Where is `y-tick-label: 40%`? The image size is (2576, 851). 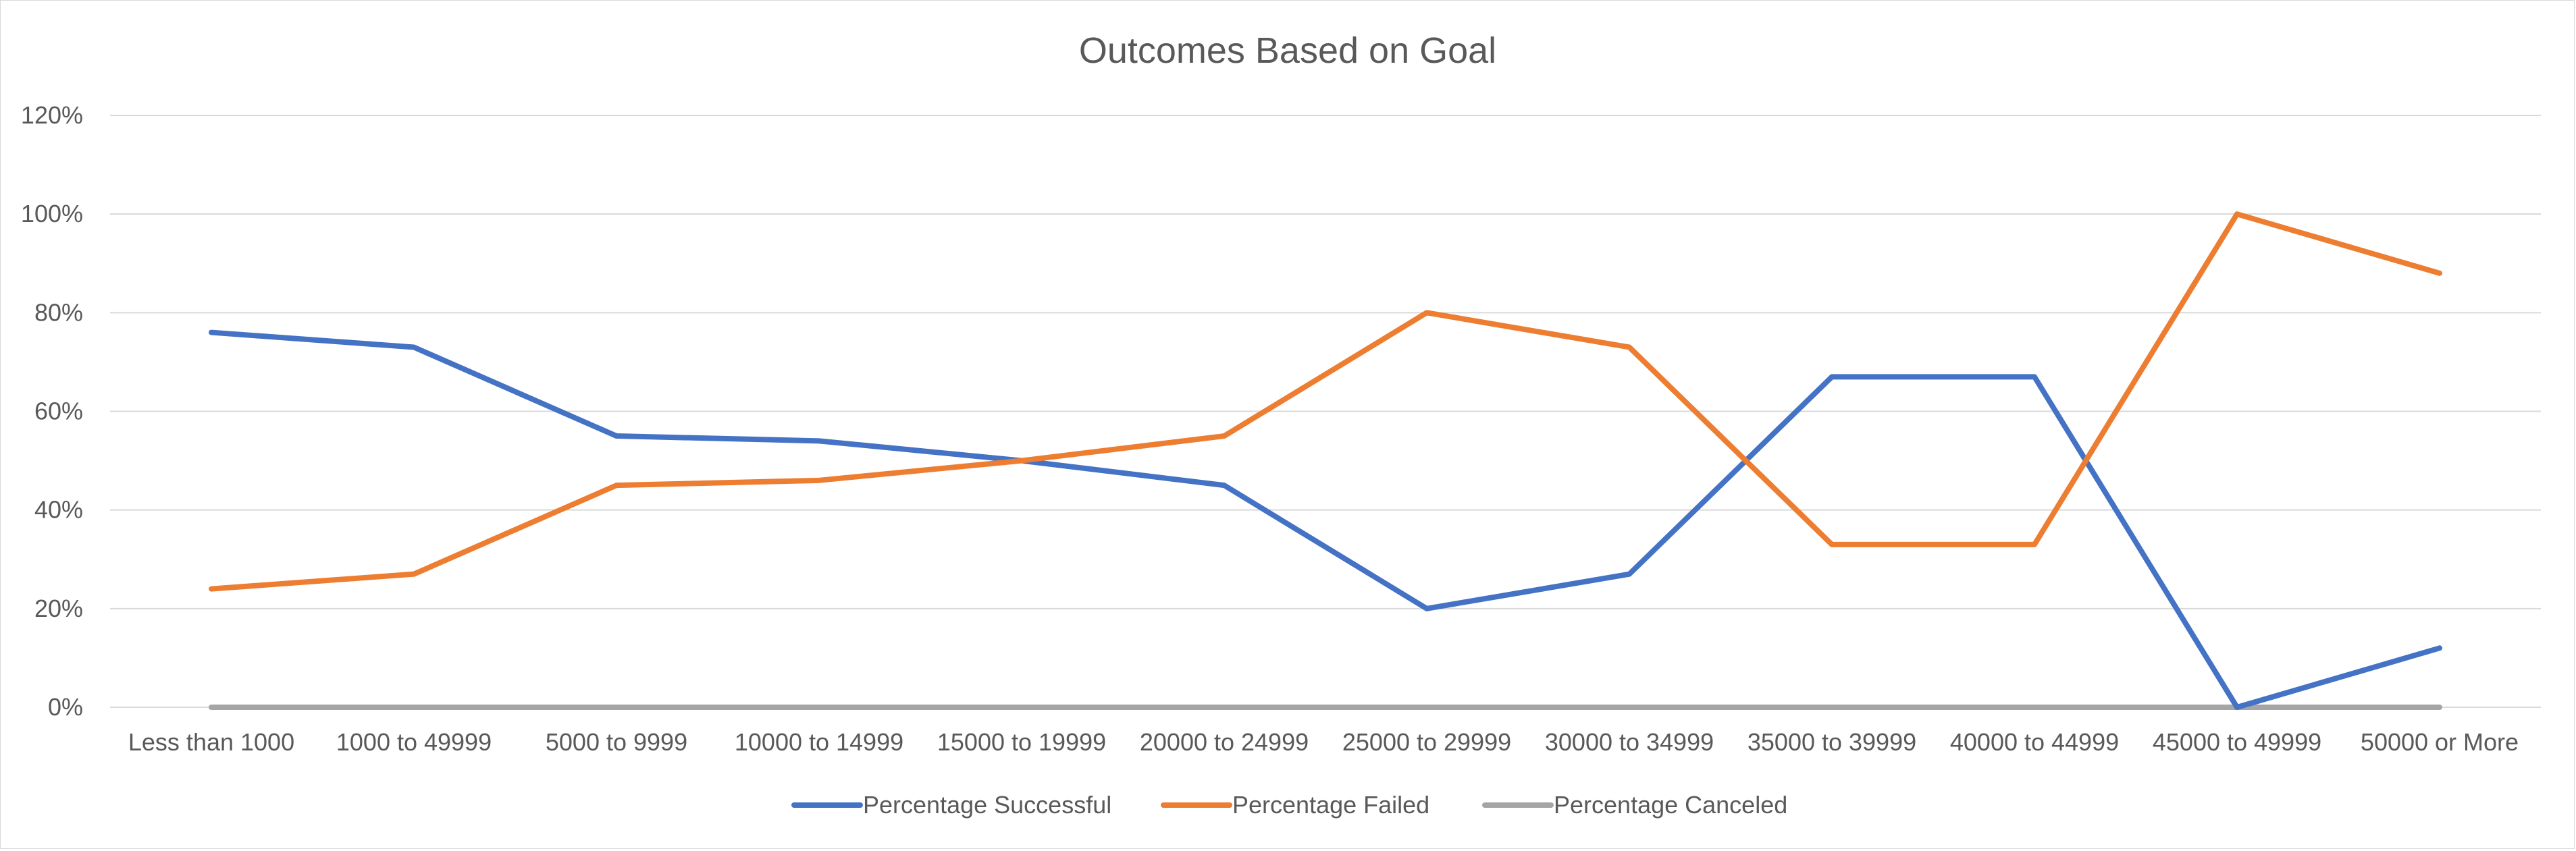 y-tick-label: 40% is located at coordinates (58, 510).